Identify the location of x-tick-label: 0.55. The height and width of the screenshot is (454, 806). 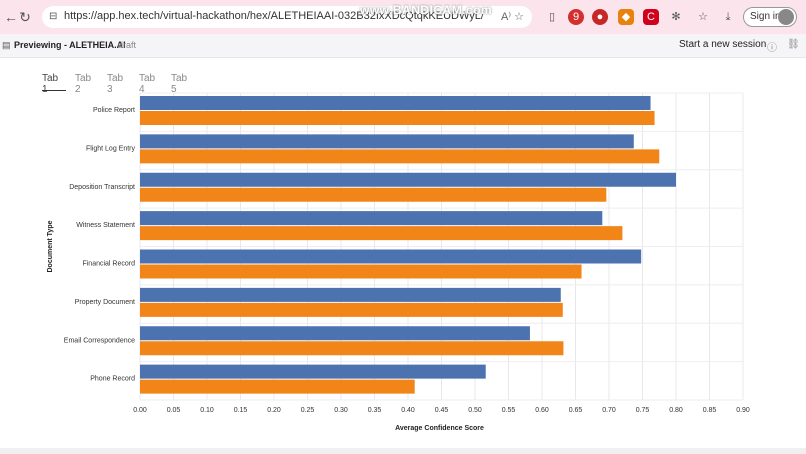
(509, 410).